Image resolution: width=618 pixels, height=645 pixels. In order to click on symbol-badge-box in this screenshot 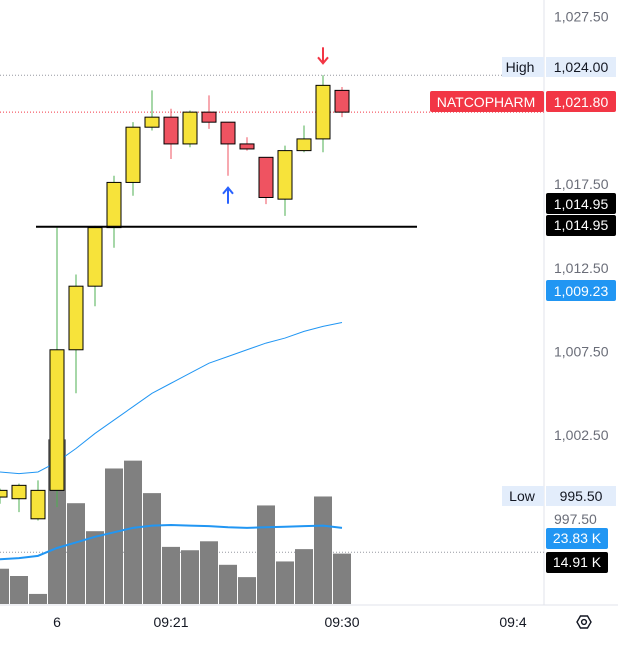, I will do `click(487, 101)`.